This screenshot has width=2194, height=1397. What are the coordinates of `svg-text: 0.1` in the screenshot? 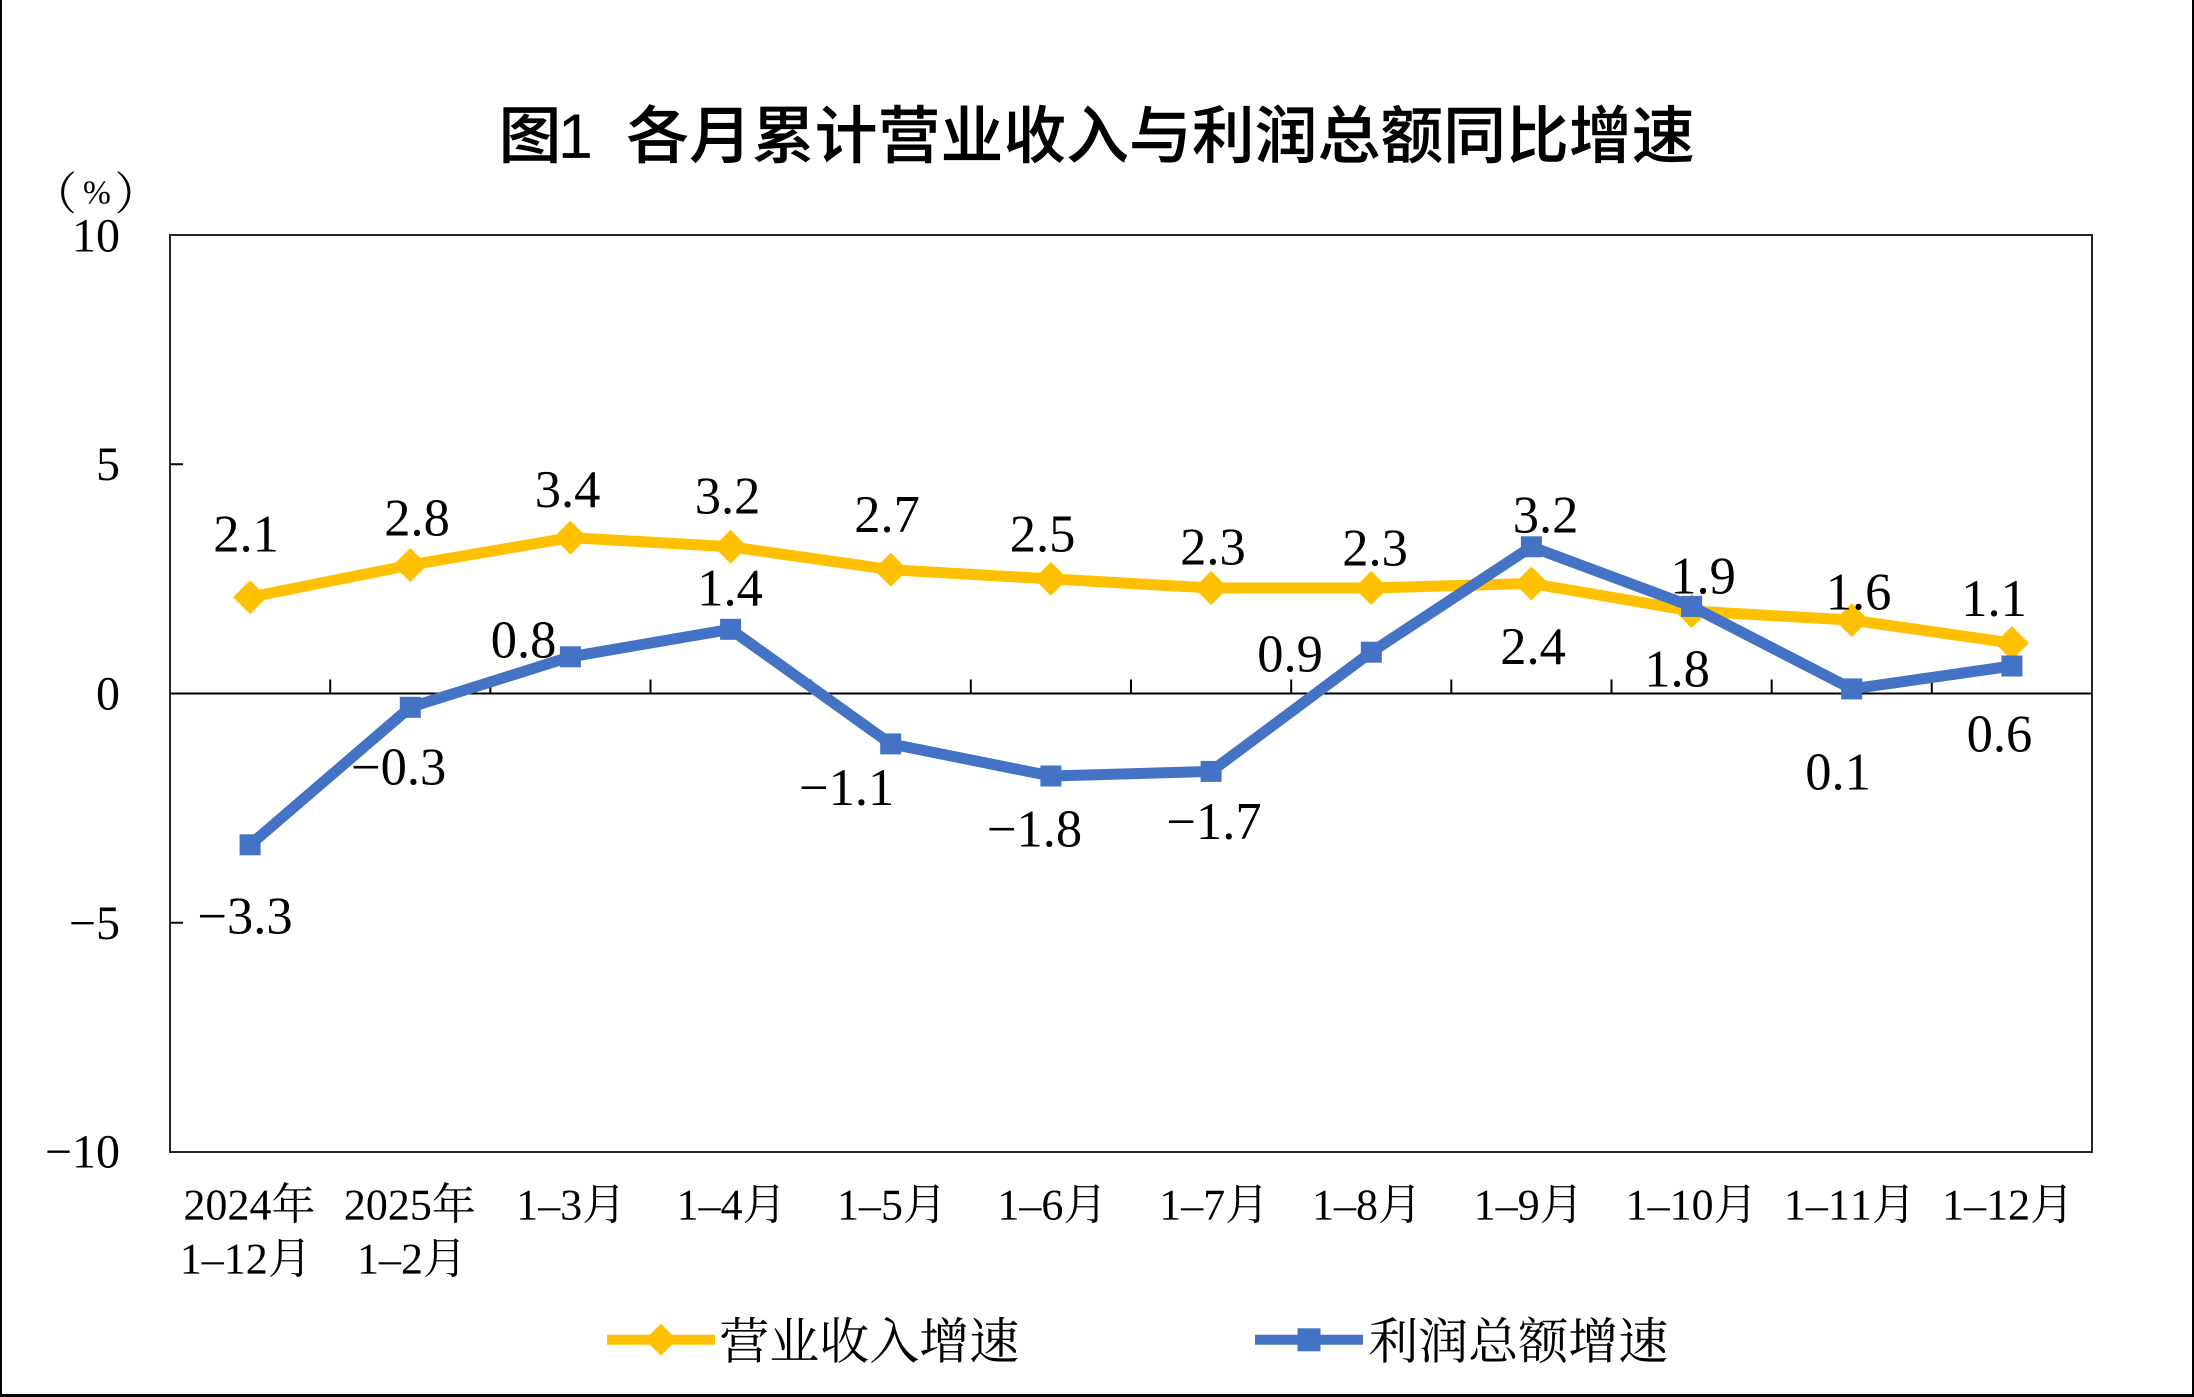 It's located at (1838, 773).